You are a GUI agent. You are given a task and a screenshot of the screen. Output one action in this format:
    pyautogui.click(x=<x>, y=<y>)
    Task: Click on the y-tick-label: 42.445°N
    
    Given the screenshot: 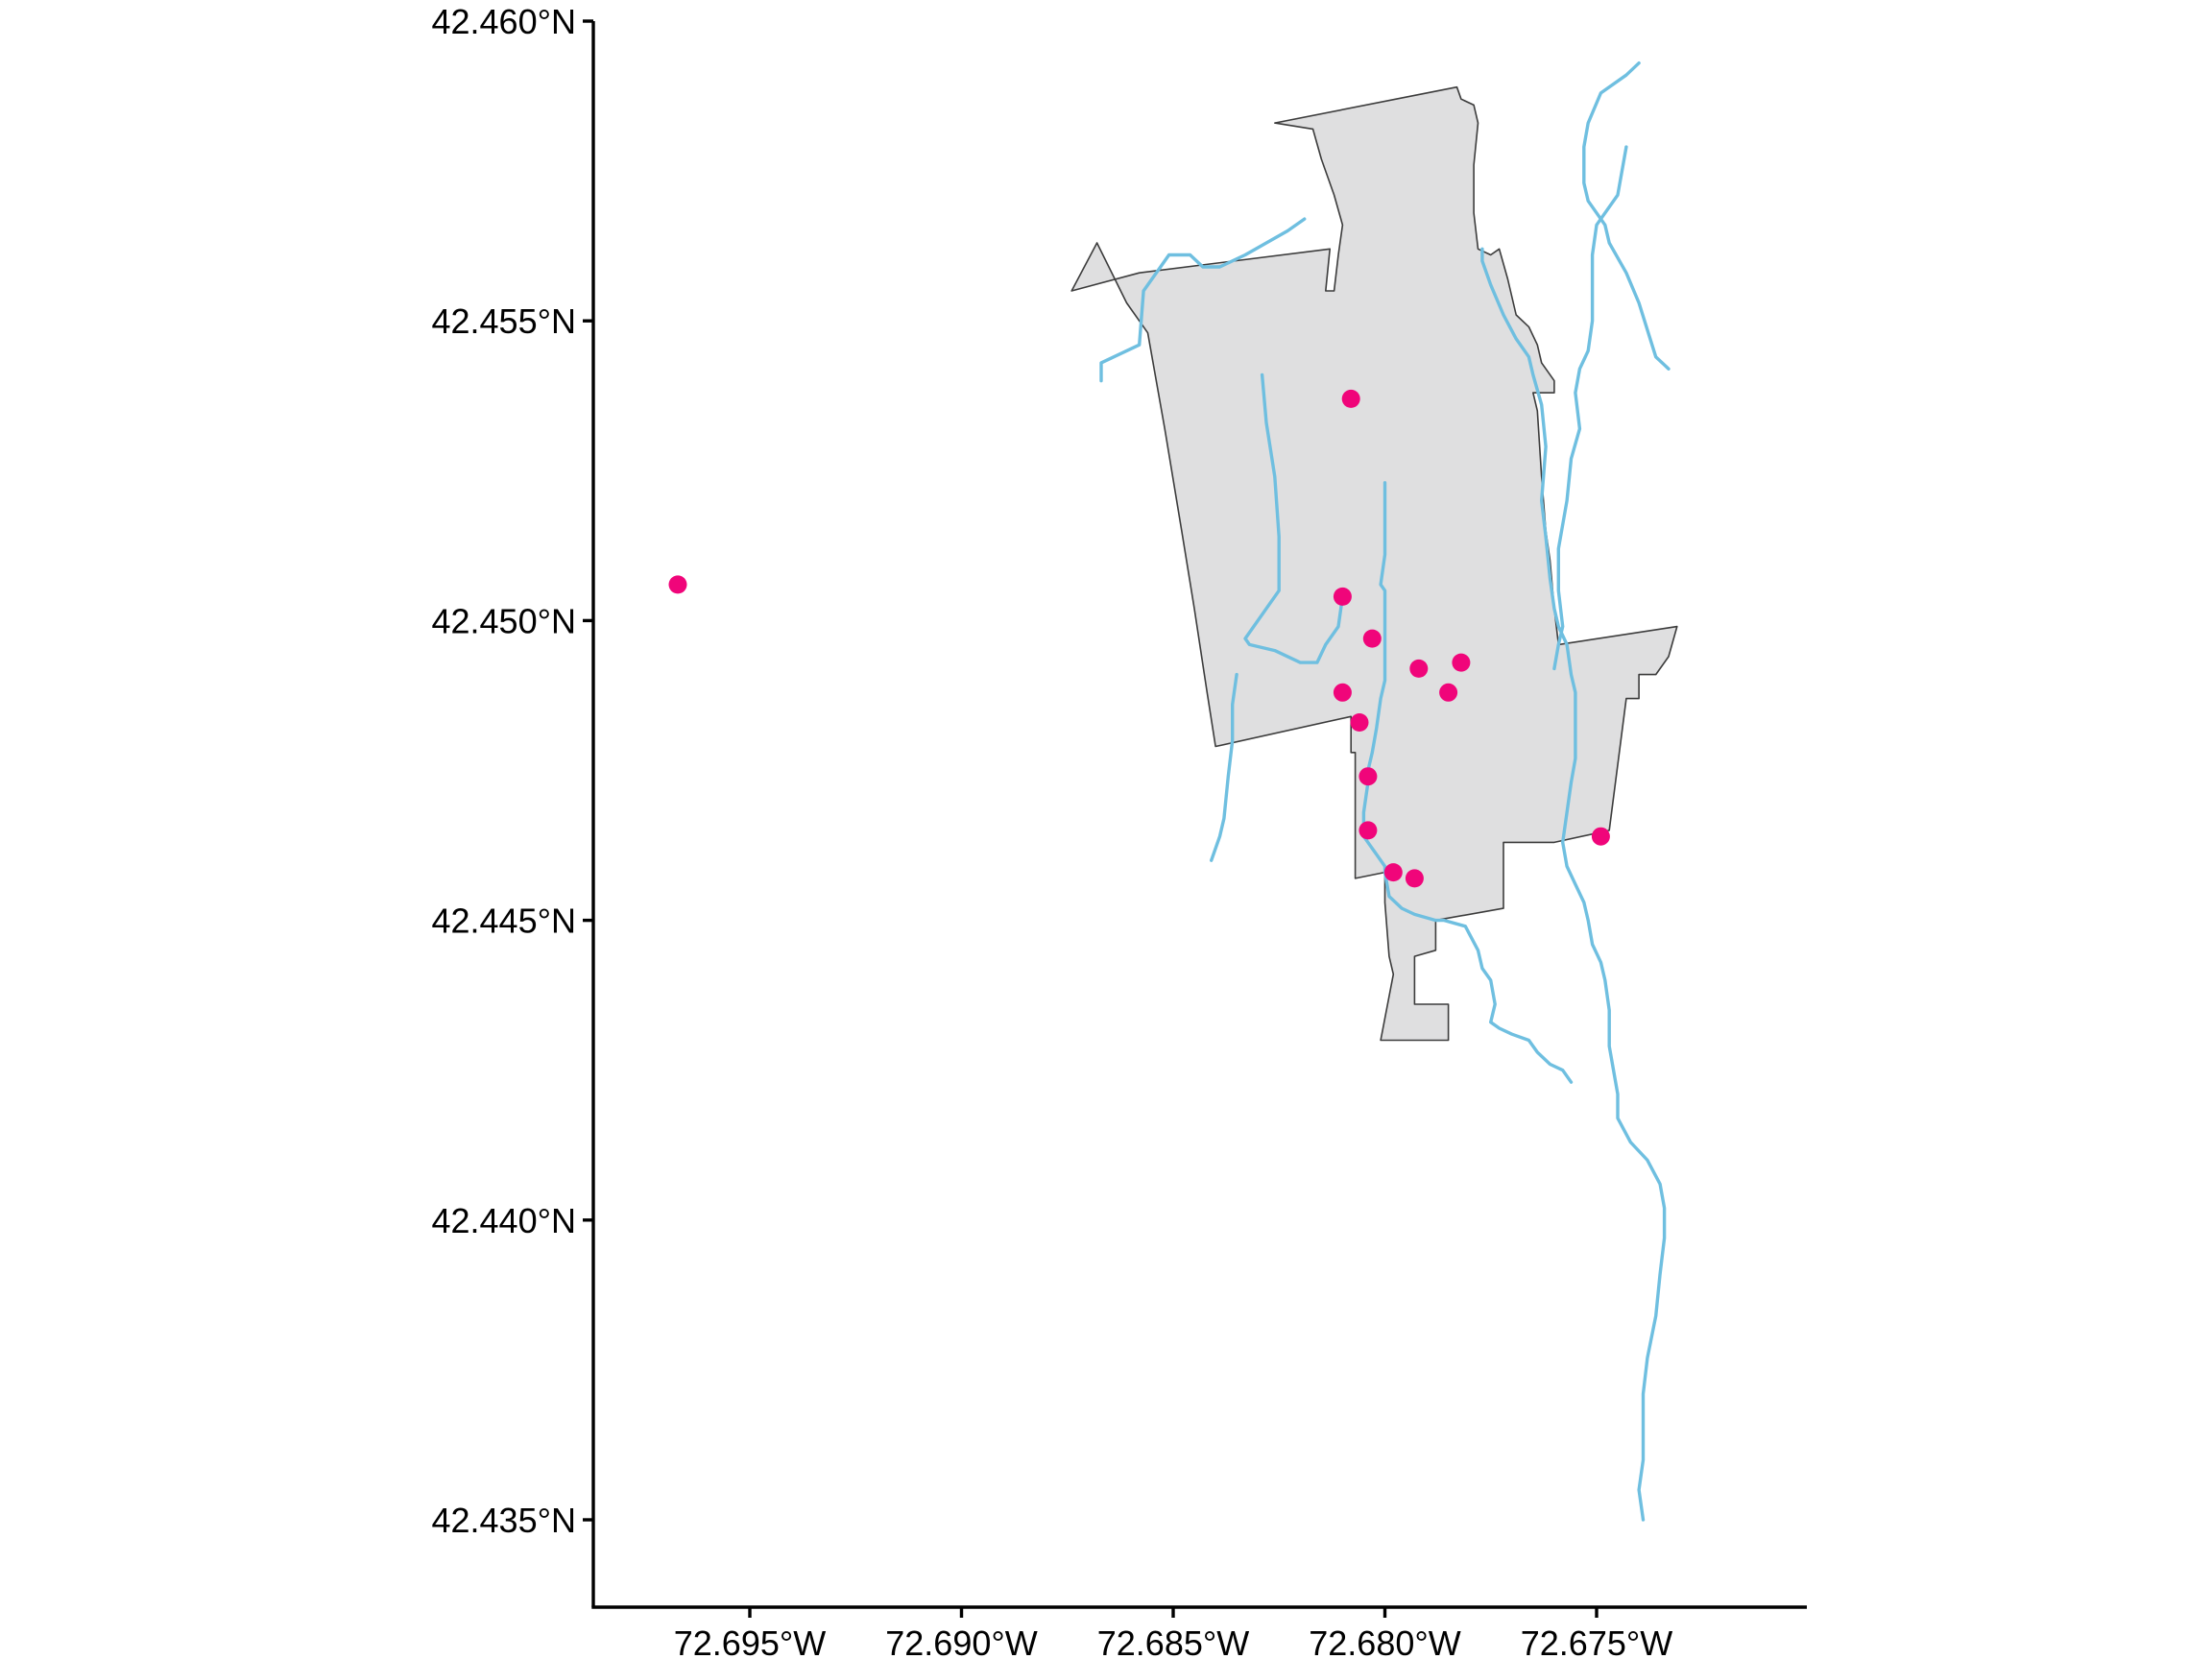 What is the action you would take?
    pyautogui.click(x=503, y=922)
    